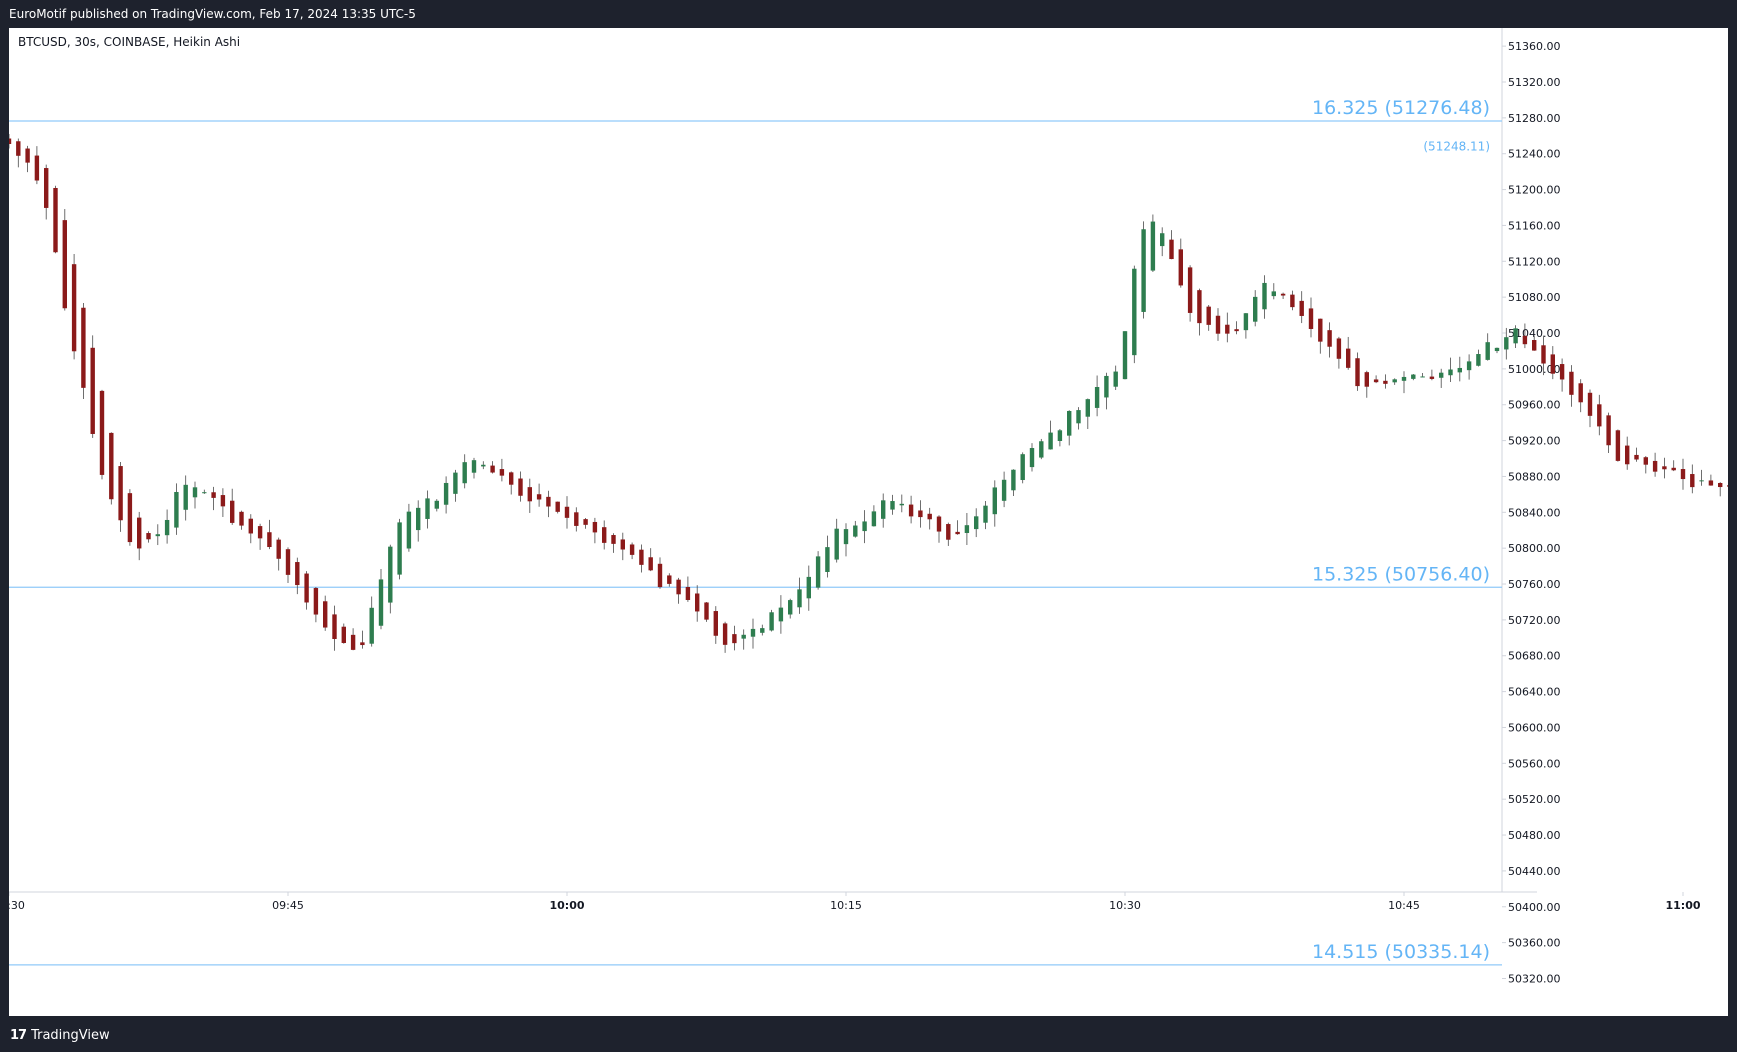 This screenshot has height=1052, width=1737. Describe the element at coordinates (1401, 574) in the screenshot. I see `fib-level-label: 15.325 (50756.40)` at that location.